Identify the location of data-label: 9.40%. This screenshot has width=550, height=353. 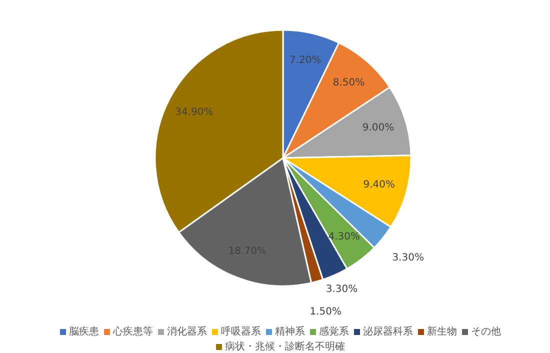
(379, 185).